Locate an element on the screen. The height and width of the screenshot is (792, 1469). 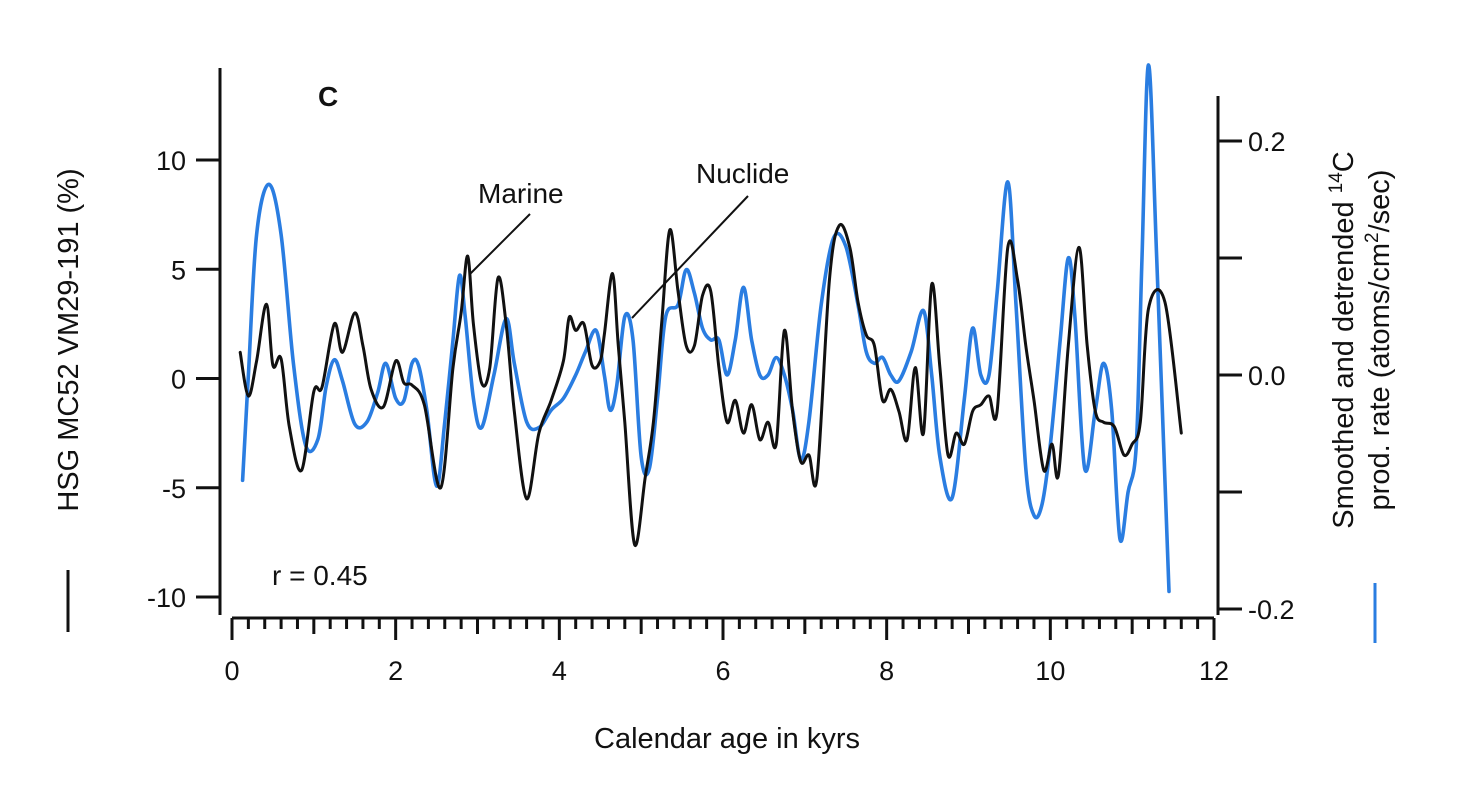
y-left-tick-label: 5 is located at coordinates (178, 270).